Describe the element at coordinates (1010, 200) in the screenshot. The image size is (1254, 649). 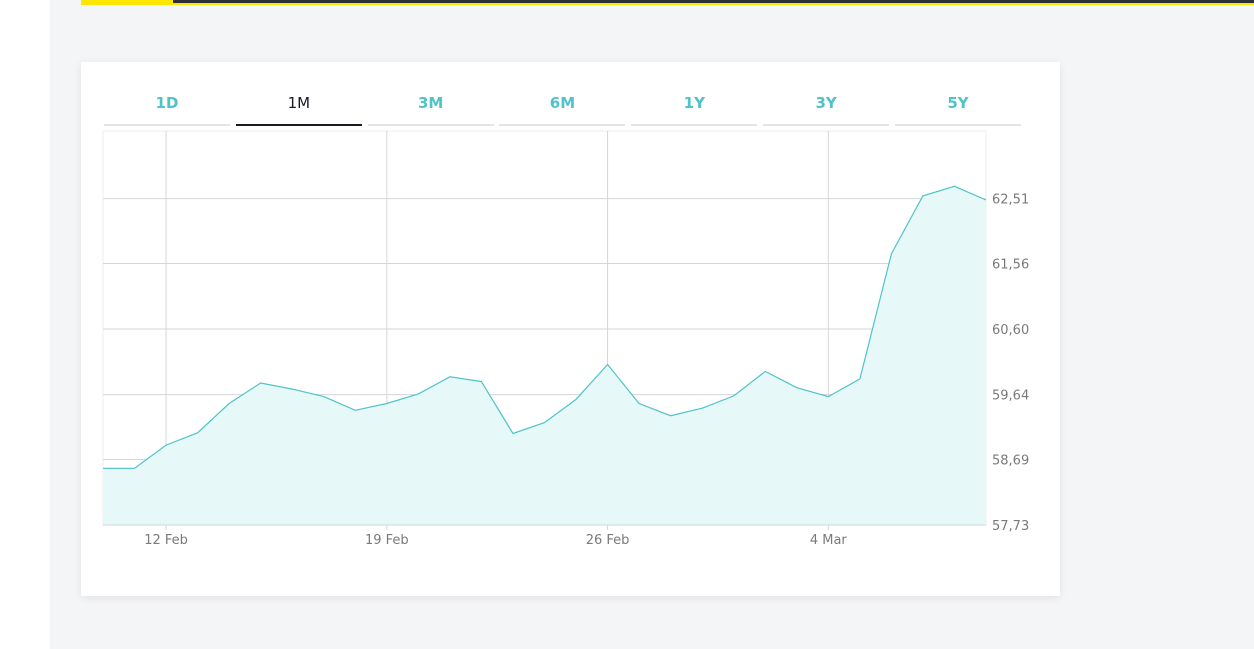
I see `y-tick-label: 62,51` at that location.